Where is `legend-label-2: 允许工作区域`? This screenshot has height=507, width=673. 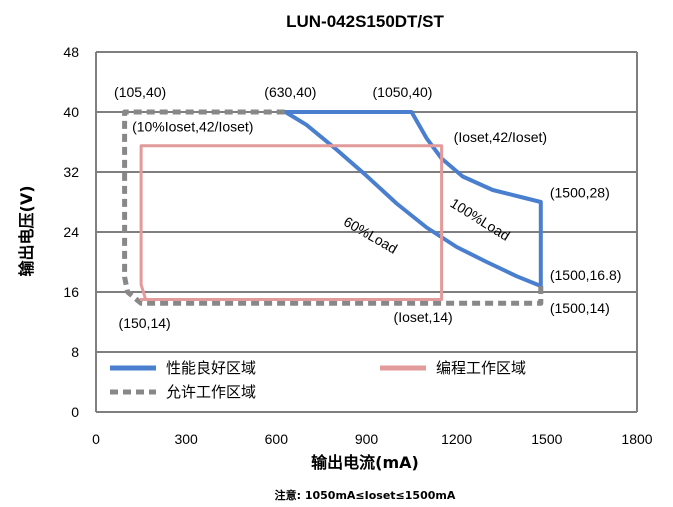
legend-label-2: 允许工作区域 is located at coordinates (211, 392).